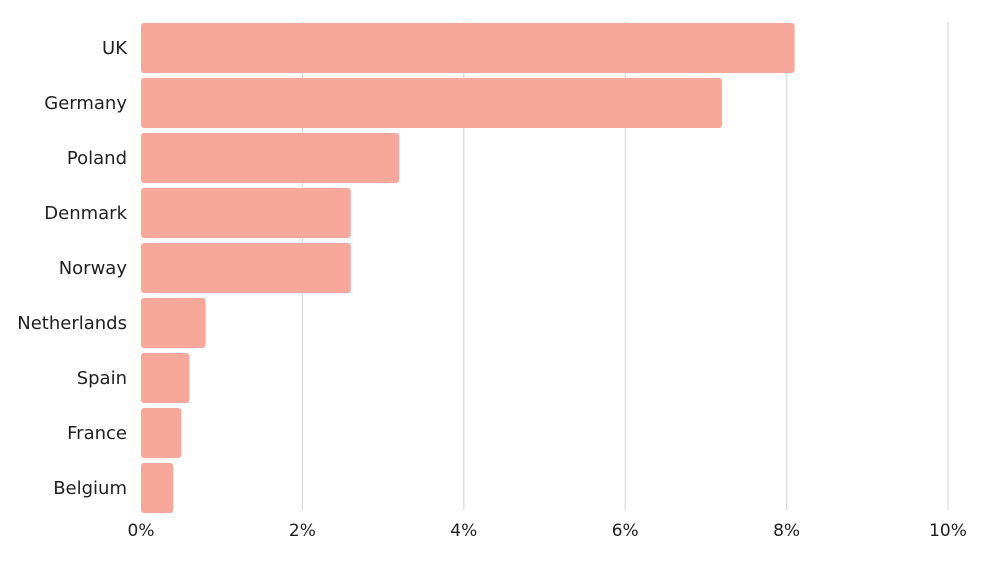  What do you see at coordinates (786, 531) in the screenshot?
I see `x-tick-label-8: 8%` at bounding box center [786, 531].